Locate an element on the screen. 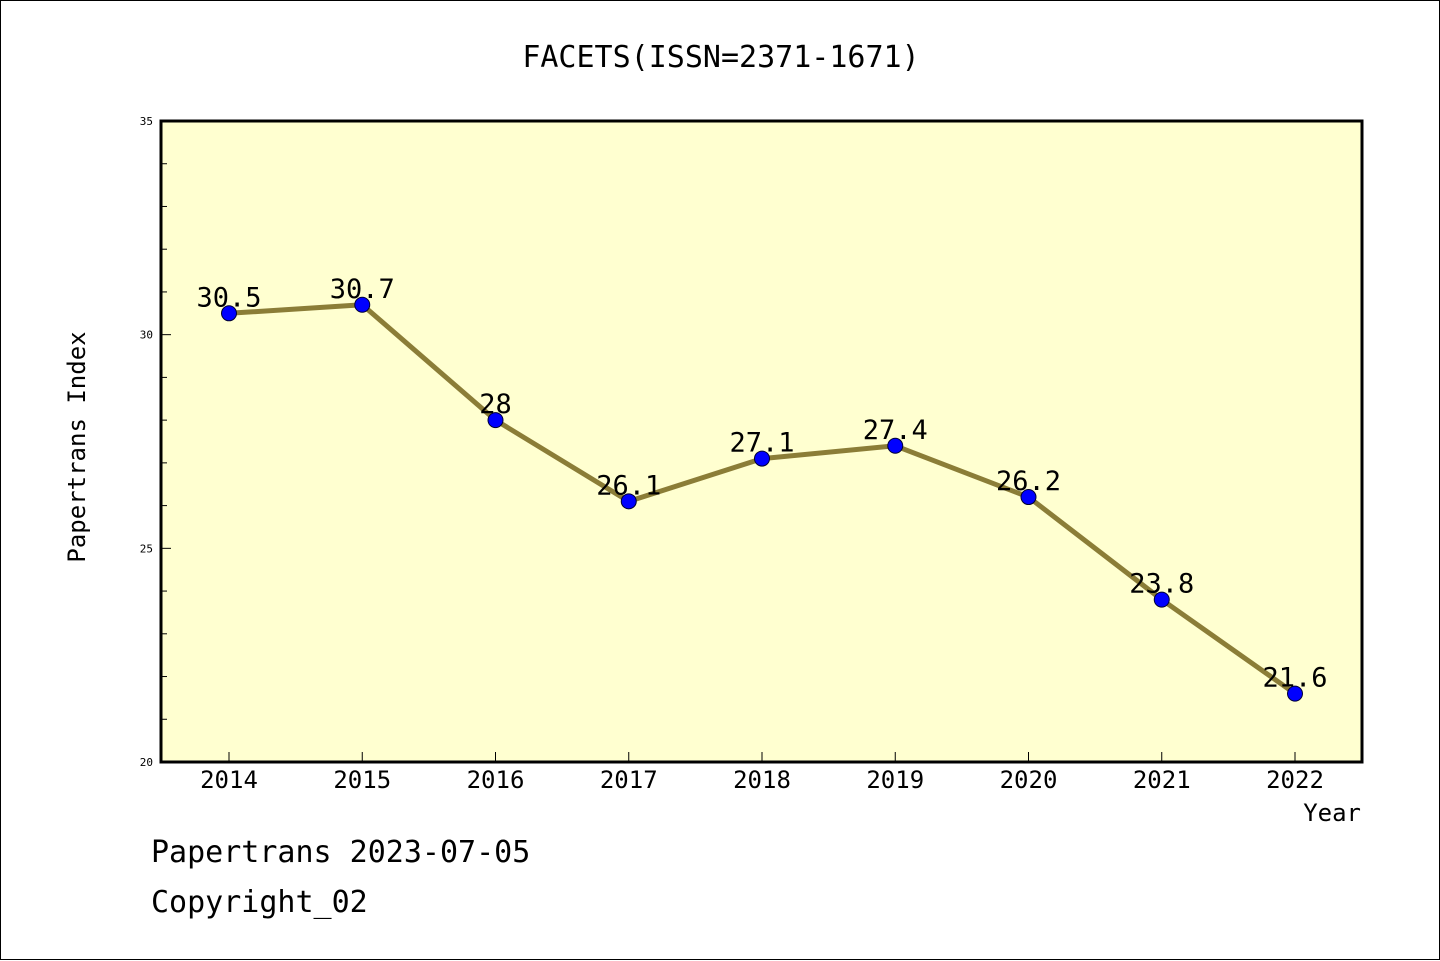  data-label: 26.2 is located at coordinates (1028, 481).